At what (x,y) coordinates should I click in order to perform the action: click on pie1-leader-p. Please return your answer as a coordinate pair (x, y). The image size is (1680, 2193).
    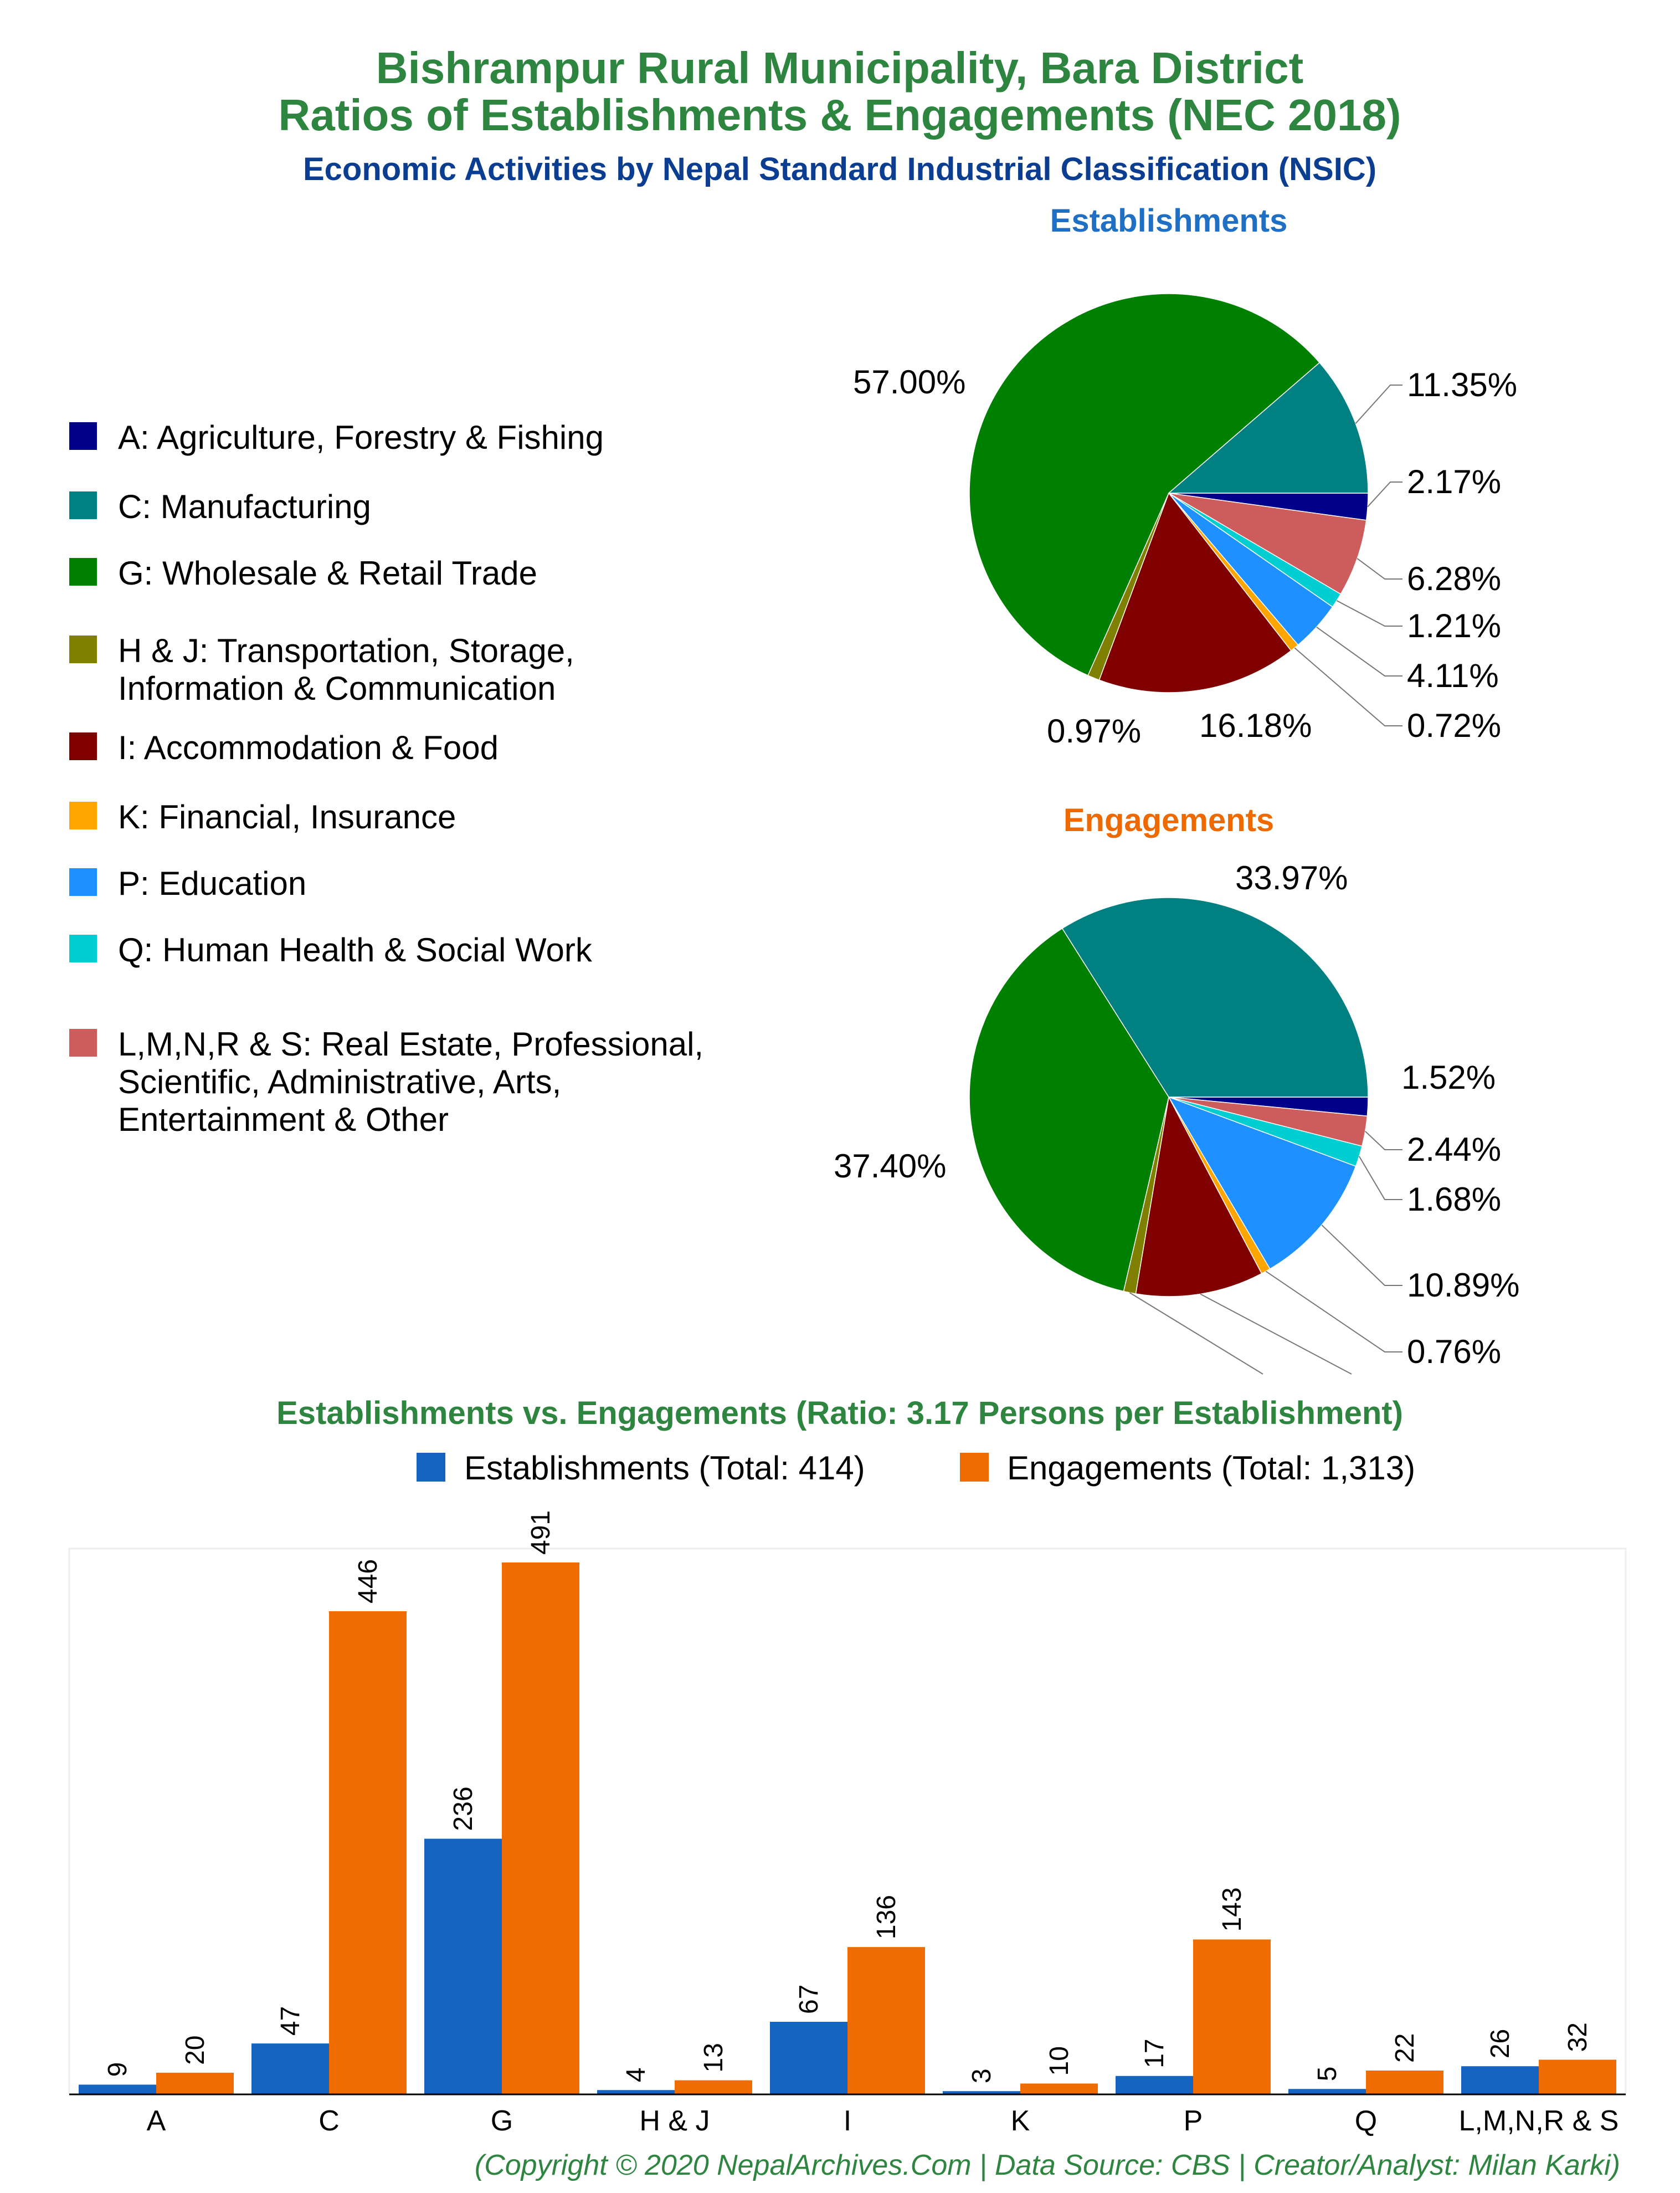
    Looking at the image, I should click on (1359, 651).